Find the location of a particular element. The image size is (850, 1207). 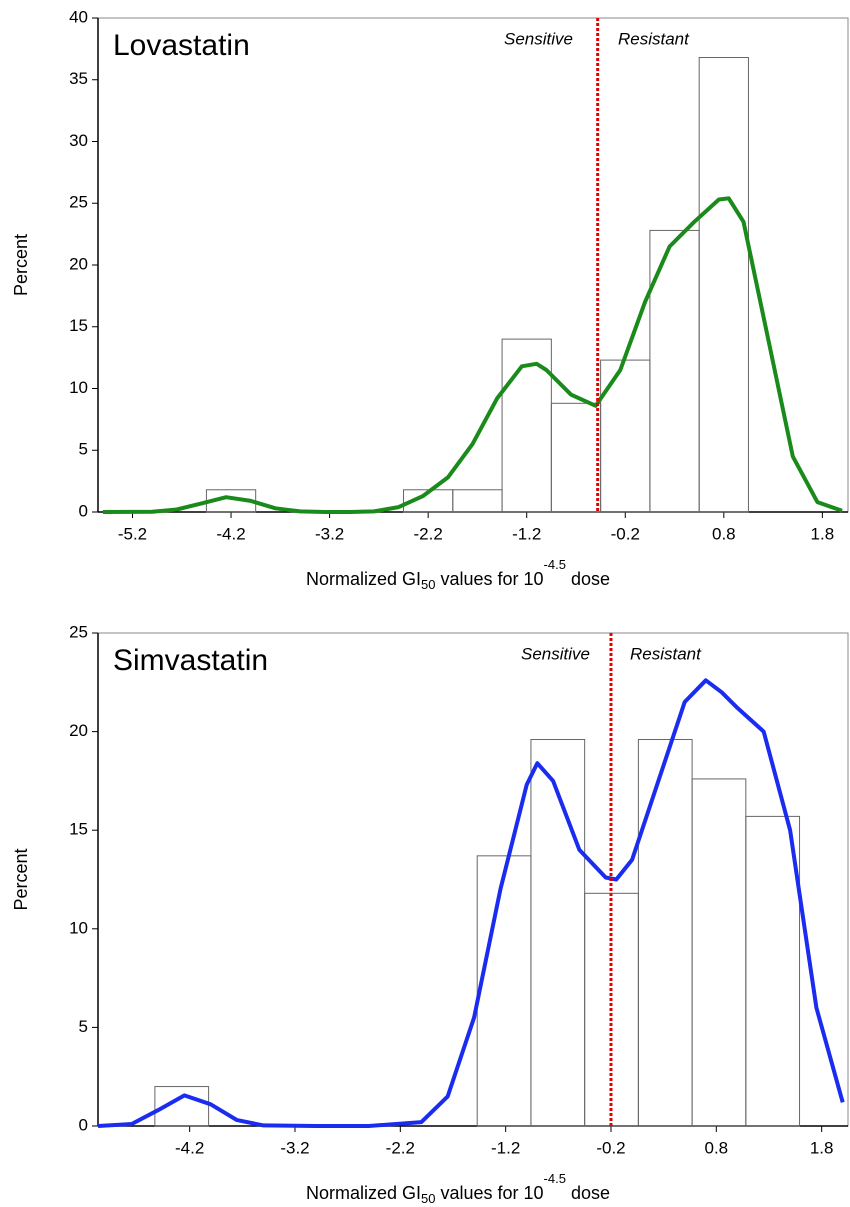

chart-title: Simvastatin is located at coordinates (190, 660).